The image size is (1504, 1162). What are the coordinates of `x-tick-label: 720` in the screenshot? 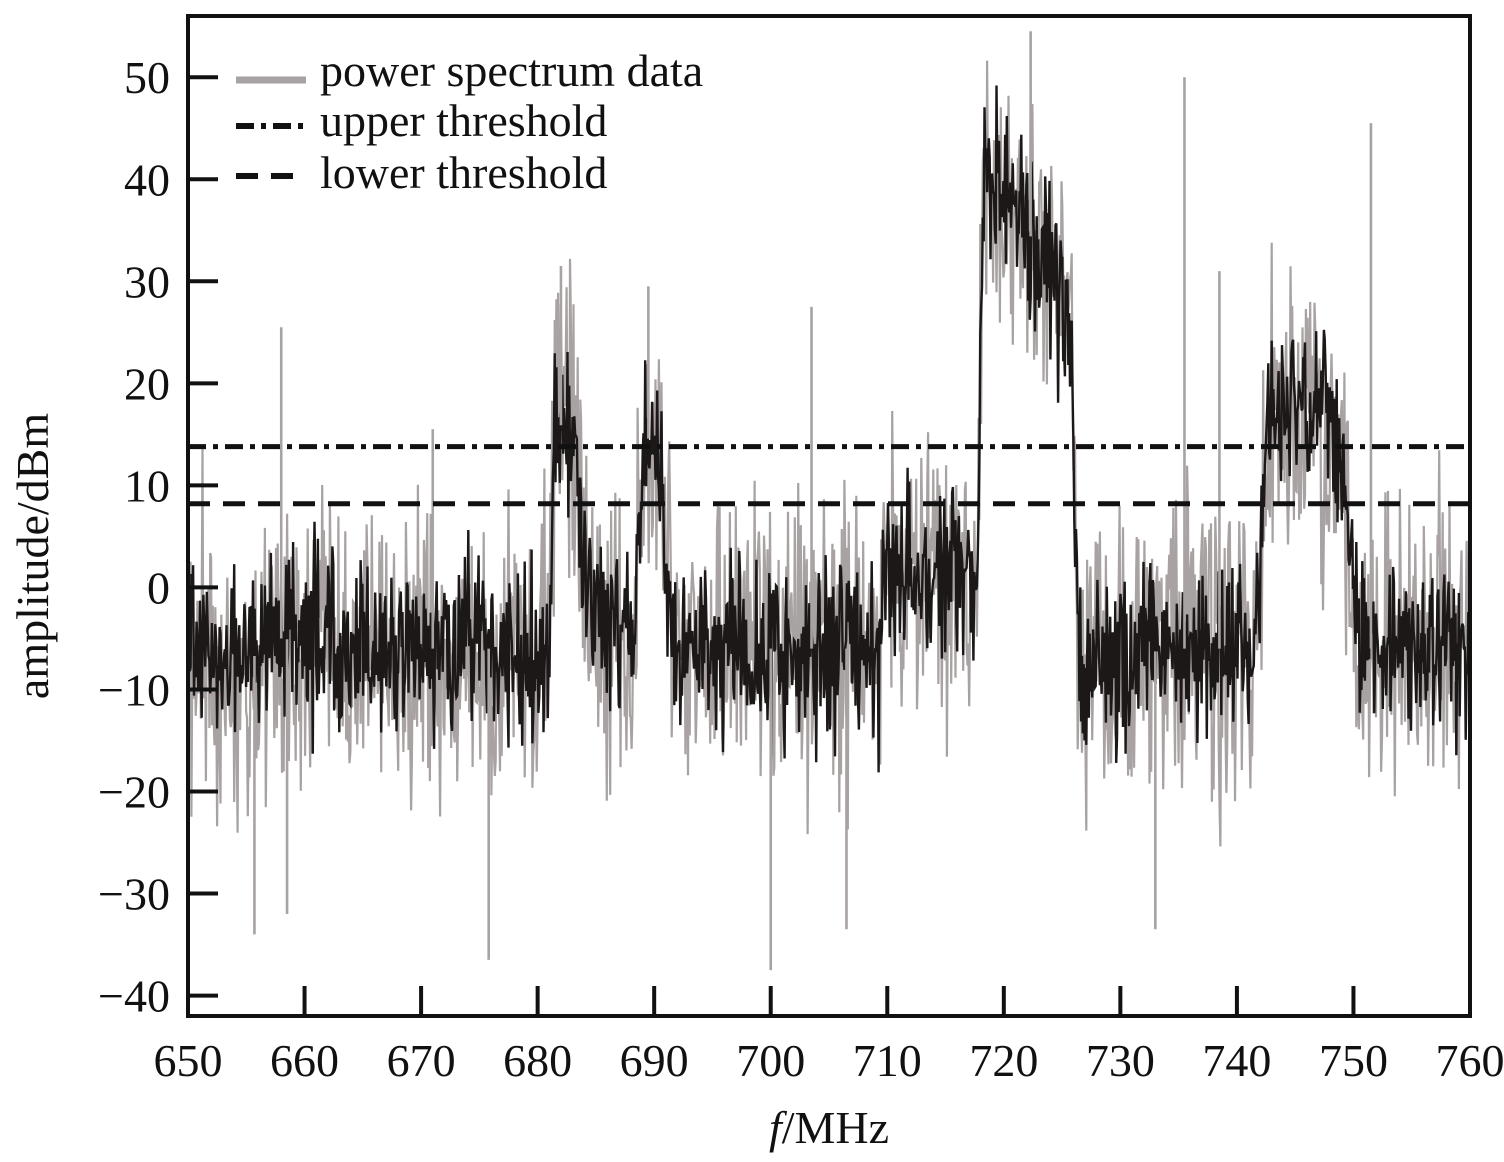 It's located at (1003, 1060).